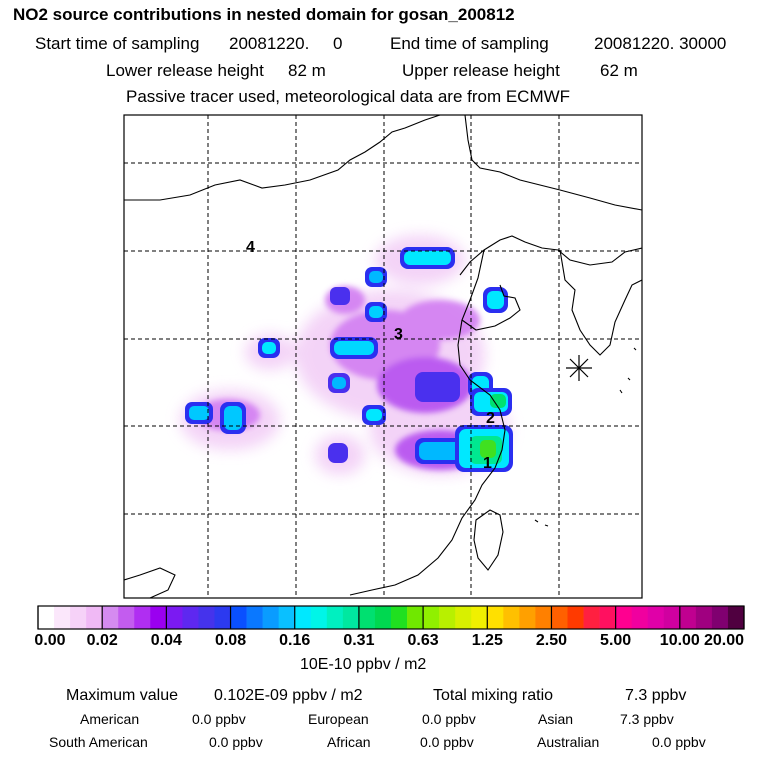  I want to click on colorbar-label: 20.00, so click(724, 640).